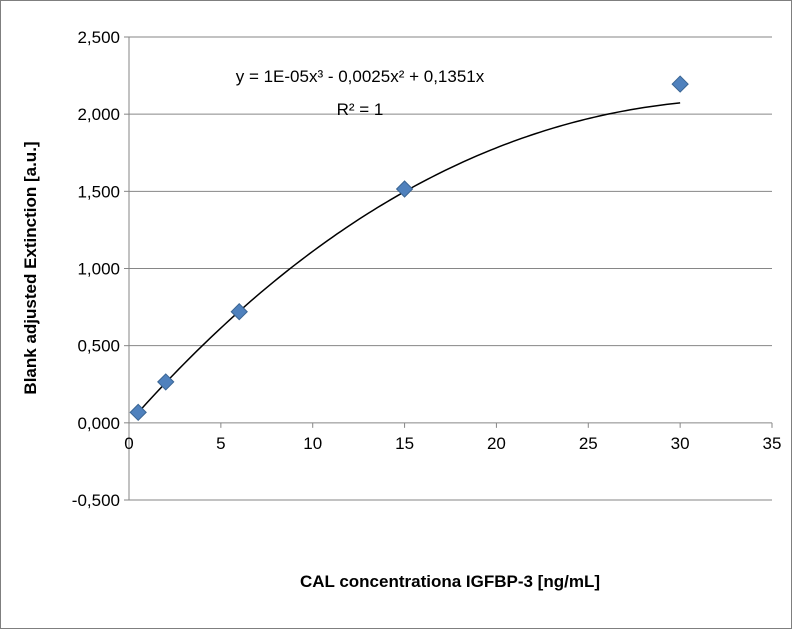 The height and width of the screenshot is (629, 792). What do you see at coordinates (404, 443) in the screenshot?
I see `x-tick-label: 15` at bounding box center [404, 443].